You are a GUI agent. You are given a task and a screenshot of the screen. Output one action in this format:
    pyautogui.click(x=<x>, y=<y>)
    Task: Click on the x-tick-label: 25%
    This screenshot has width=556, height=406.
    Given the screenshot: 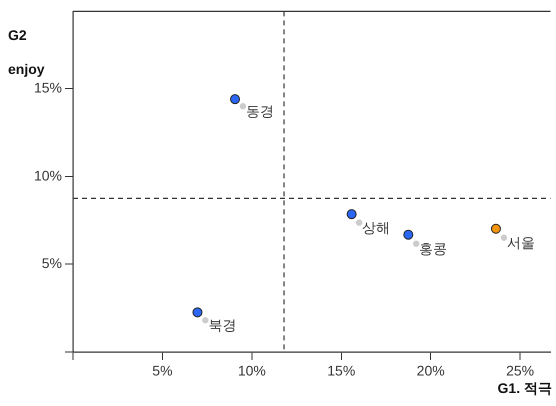 What is the action you would take?
    pyautogui.click(x=520, y=370)
    